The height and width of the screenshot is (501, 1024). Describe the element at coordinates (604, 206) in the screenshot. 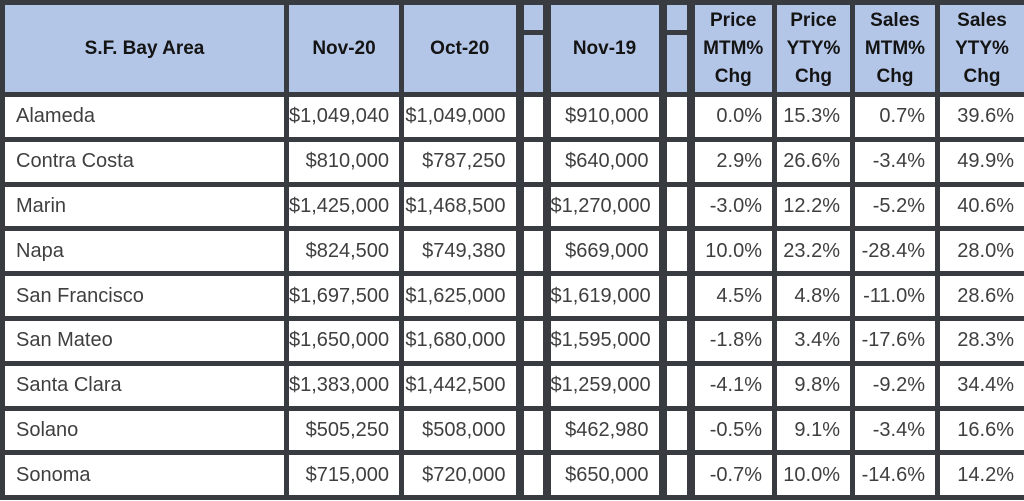

I see `nov-19-value-cell: $1,270,000` at that location.